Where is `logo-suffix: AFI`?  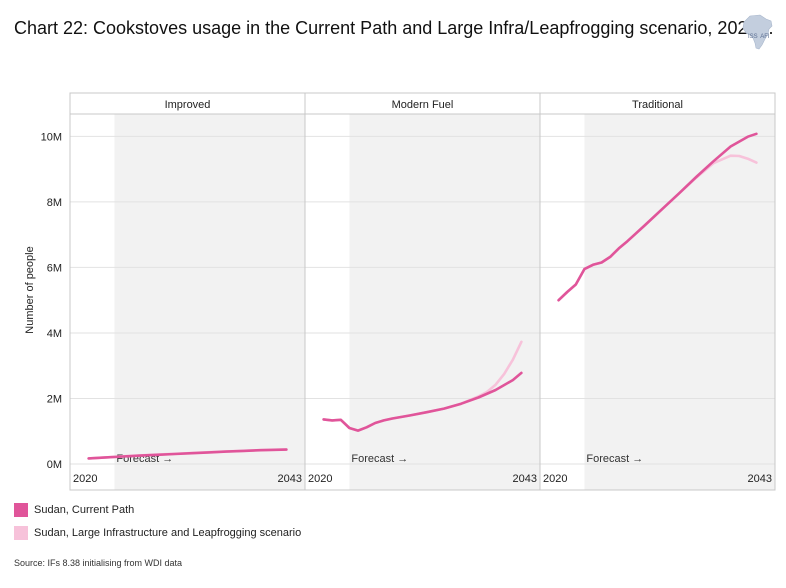
logo-suffix: AFI is located at coordinates (765, 37).